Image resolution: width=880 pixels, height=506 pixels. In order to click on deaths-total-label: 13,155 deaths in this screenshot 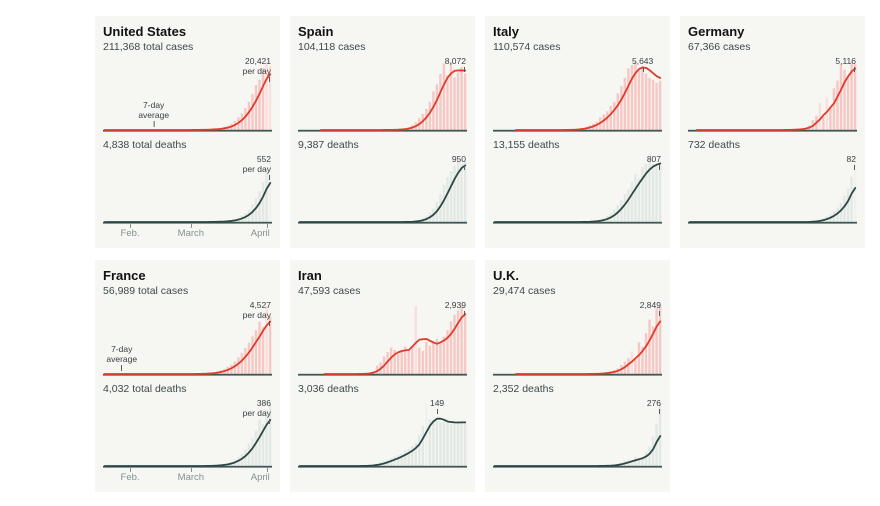, I will do `click(526, 145)`.